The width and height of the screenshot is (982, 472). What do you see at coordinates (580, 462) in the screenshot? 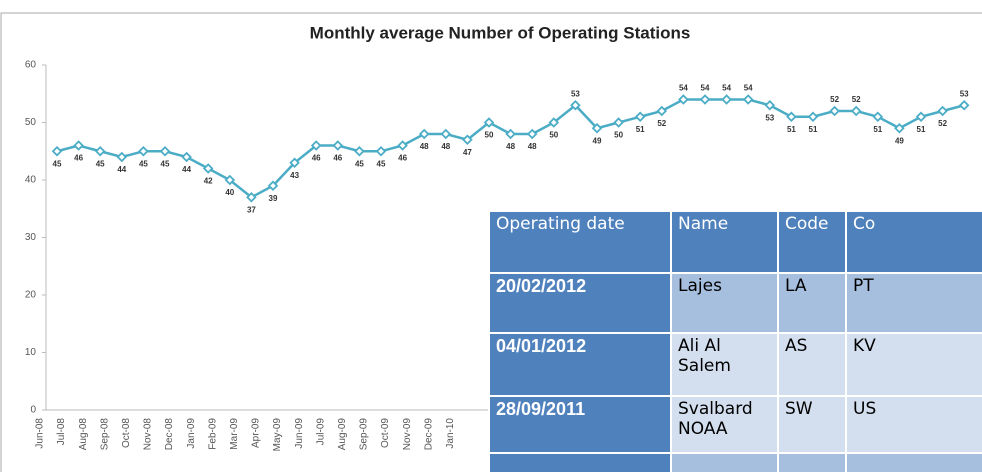
I see `date-cell` at bounding box center [580, 462].